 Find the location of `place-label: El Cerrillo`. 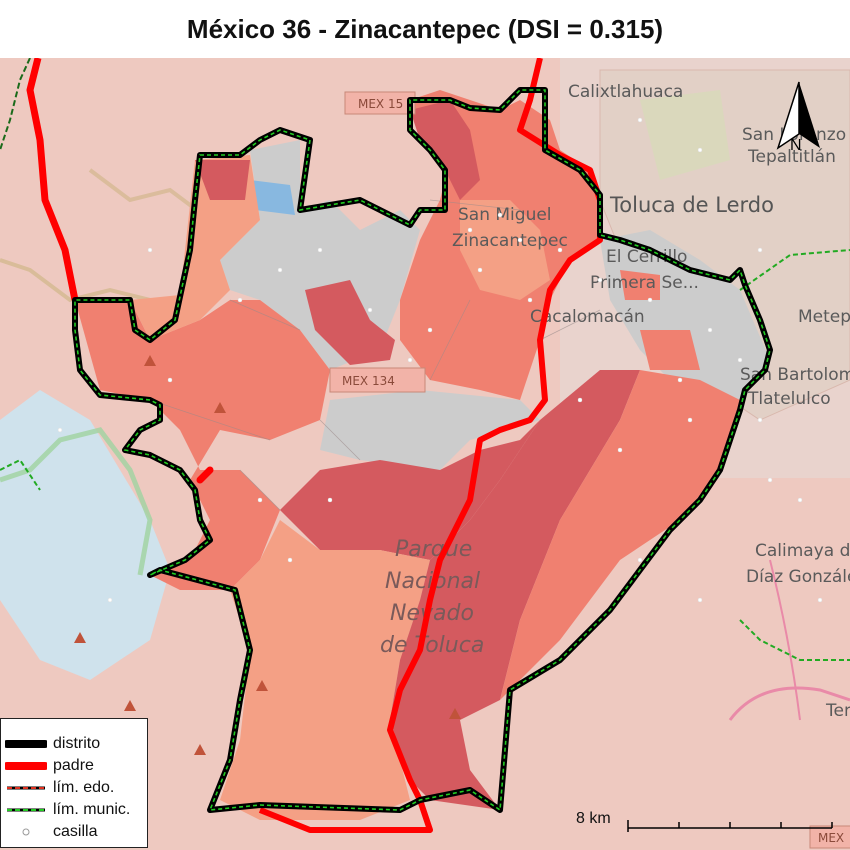

place-label: El Cerrillo is located at coordinates (646, 257).